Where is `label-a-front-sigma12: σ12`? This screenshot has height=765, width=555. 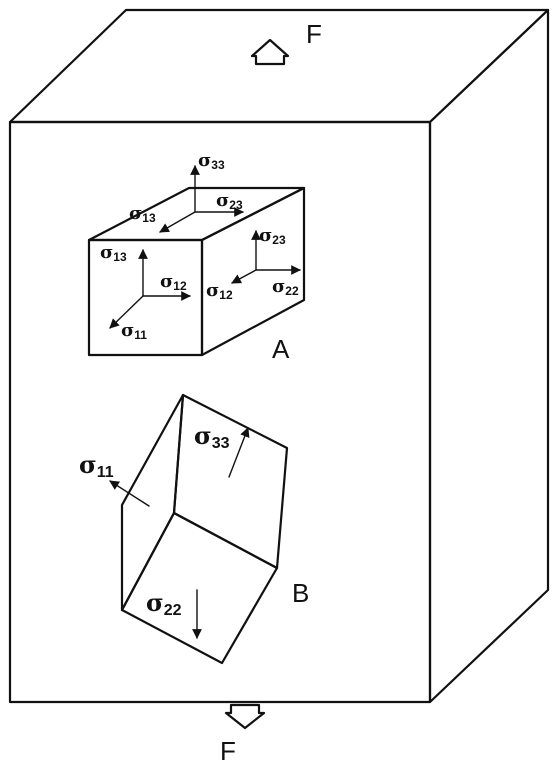
label-a-front-sigma12: σ12 is located at coordinates (173, 282).